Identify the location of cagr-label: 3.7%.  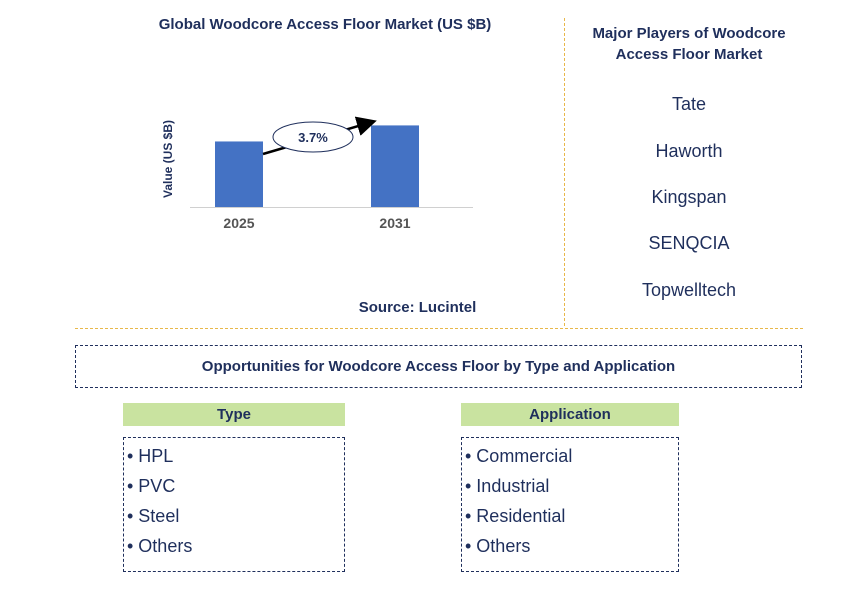
(313, 137).